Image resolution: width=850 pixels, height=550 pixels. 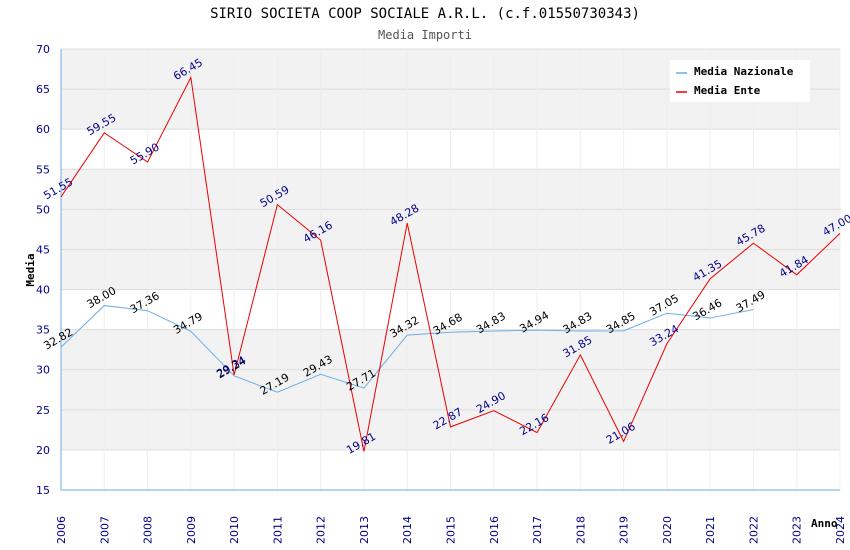 I want to click on x-tick-label: 2011, so click(x=277, y=530).